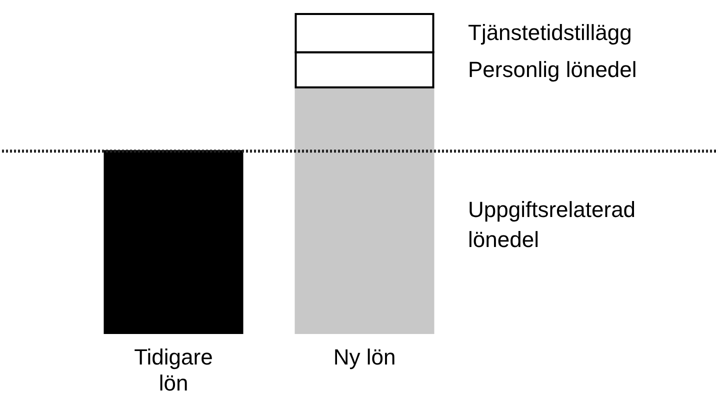 The height and width of the screenshot is (403, 716). Describe the element at coordinates (364, 357) in the screenshot. I see `x-tick-label: Ny lön` at that location.